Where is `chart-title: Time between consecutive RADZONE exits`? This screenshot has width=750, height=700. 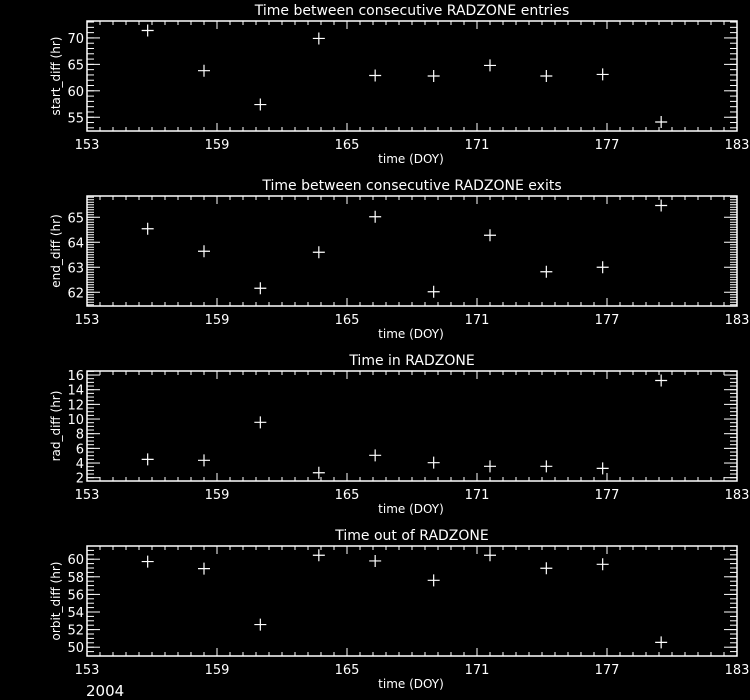 chart-title: Time between consecutive RADZONE exits is located at coordinates (411, 186).